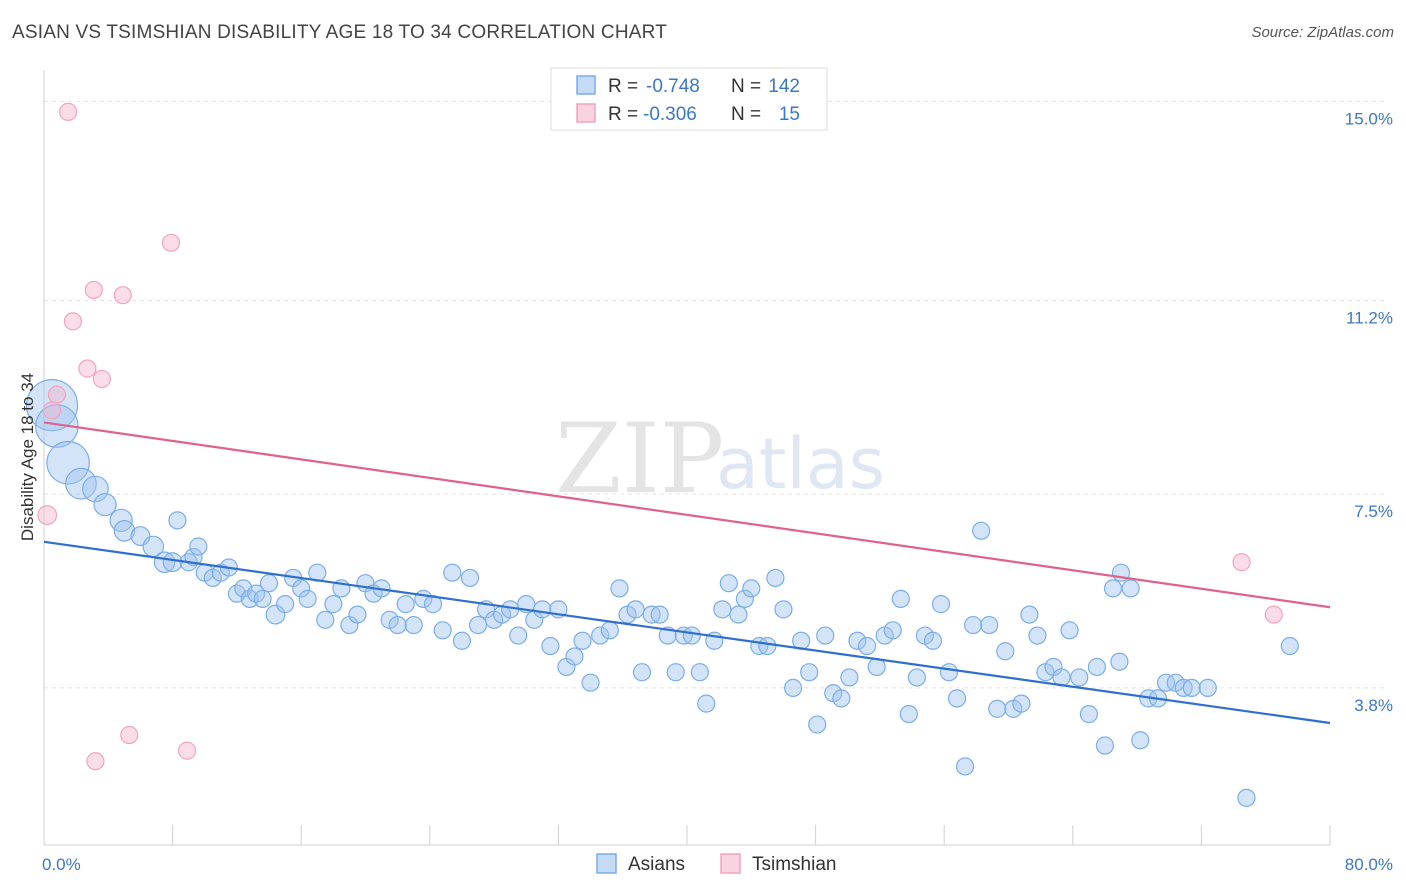 Image resolution: width=1406 pixels, height=892 pixels. Describe the element at coordinates (784, 86) in the screenshot. I see `legend-n-value-asians: 142` at that location.